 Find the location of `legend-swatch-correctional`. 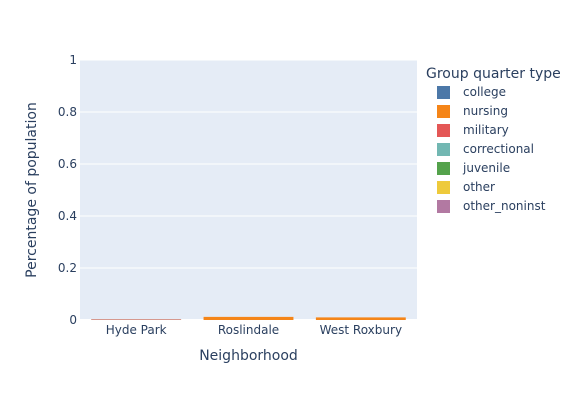

legend-swatch-correctional is located at coordinates (443, 149).